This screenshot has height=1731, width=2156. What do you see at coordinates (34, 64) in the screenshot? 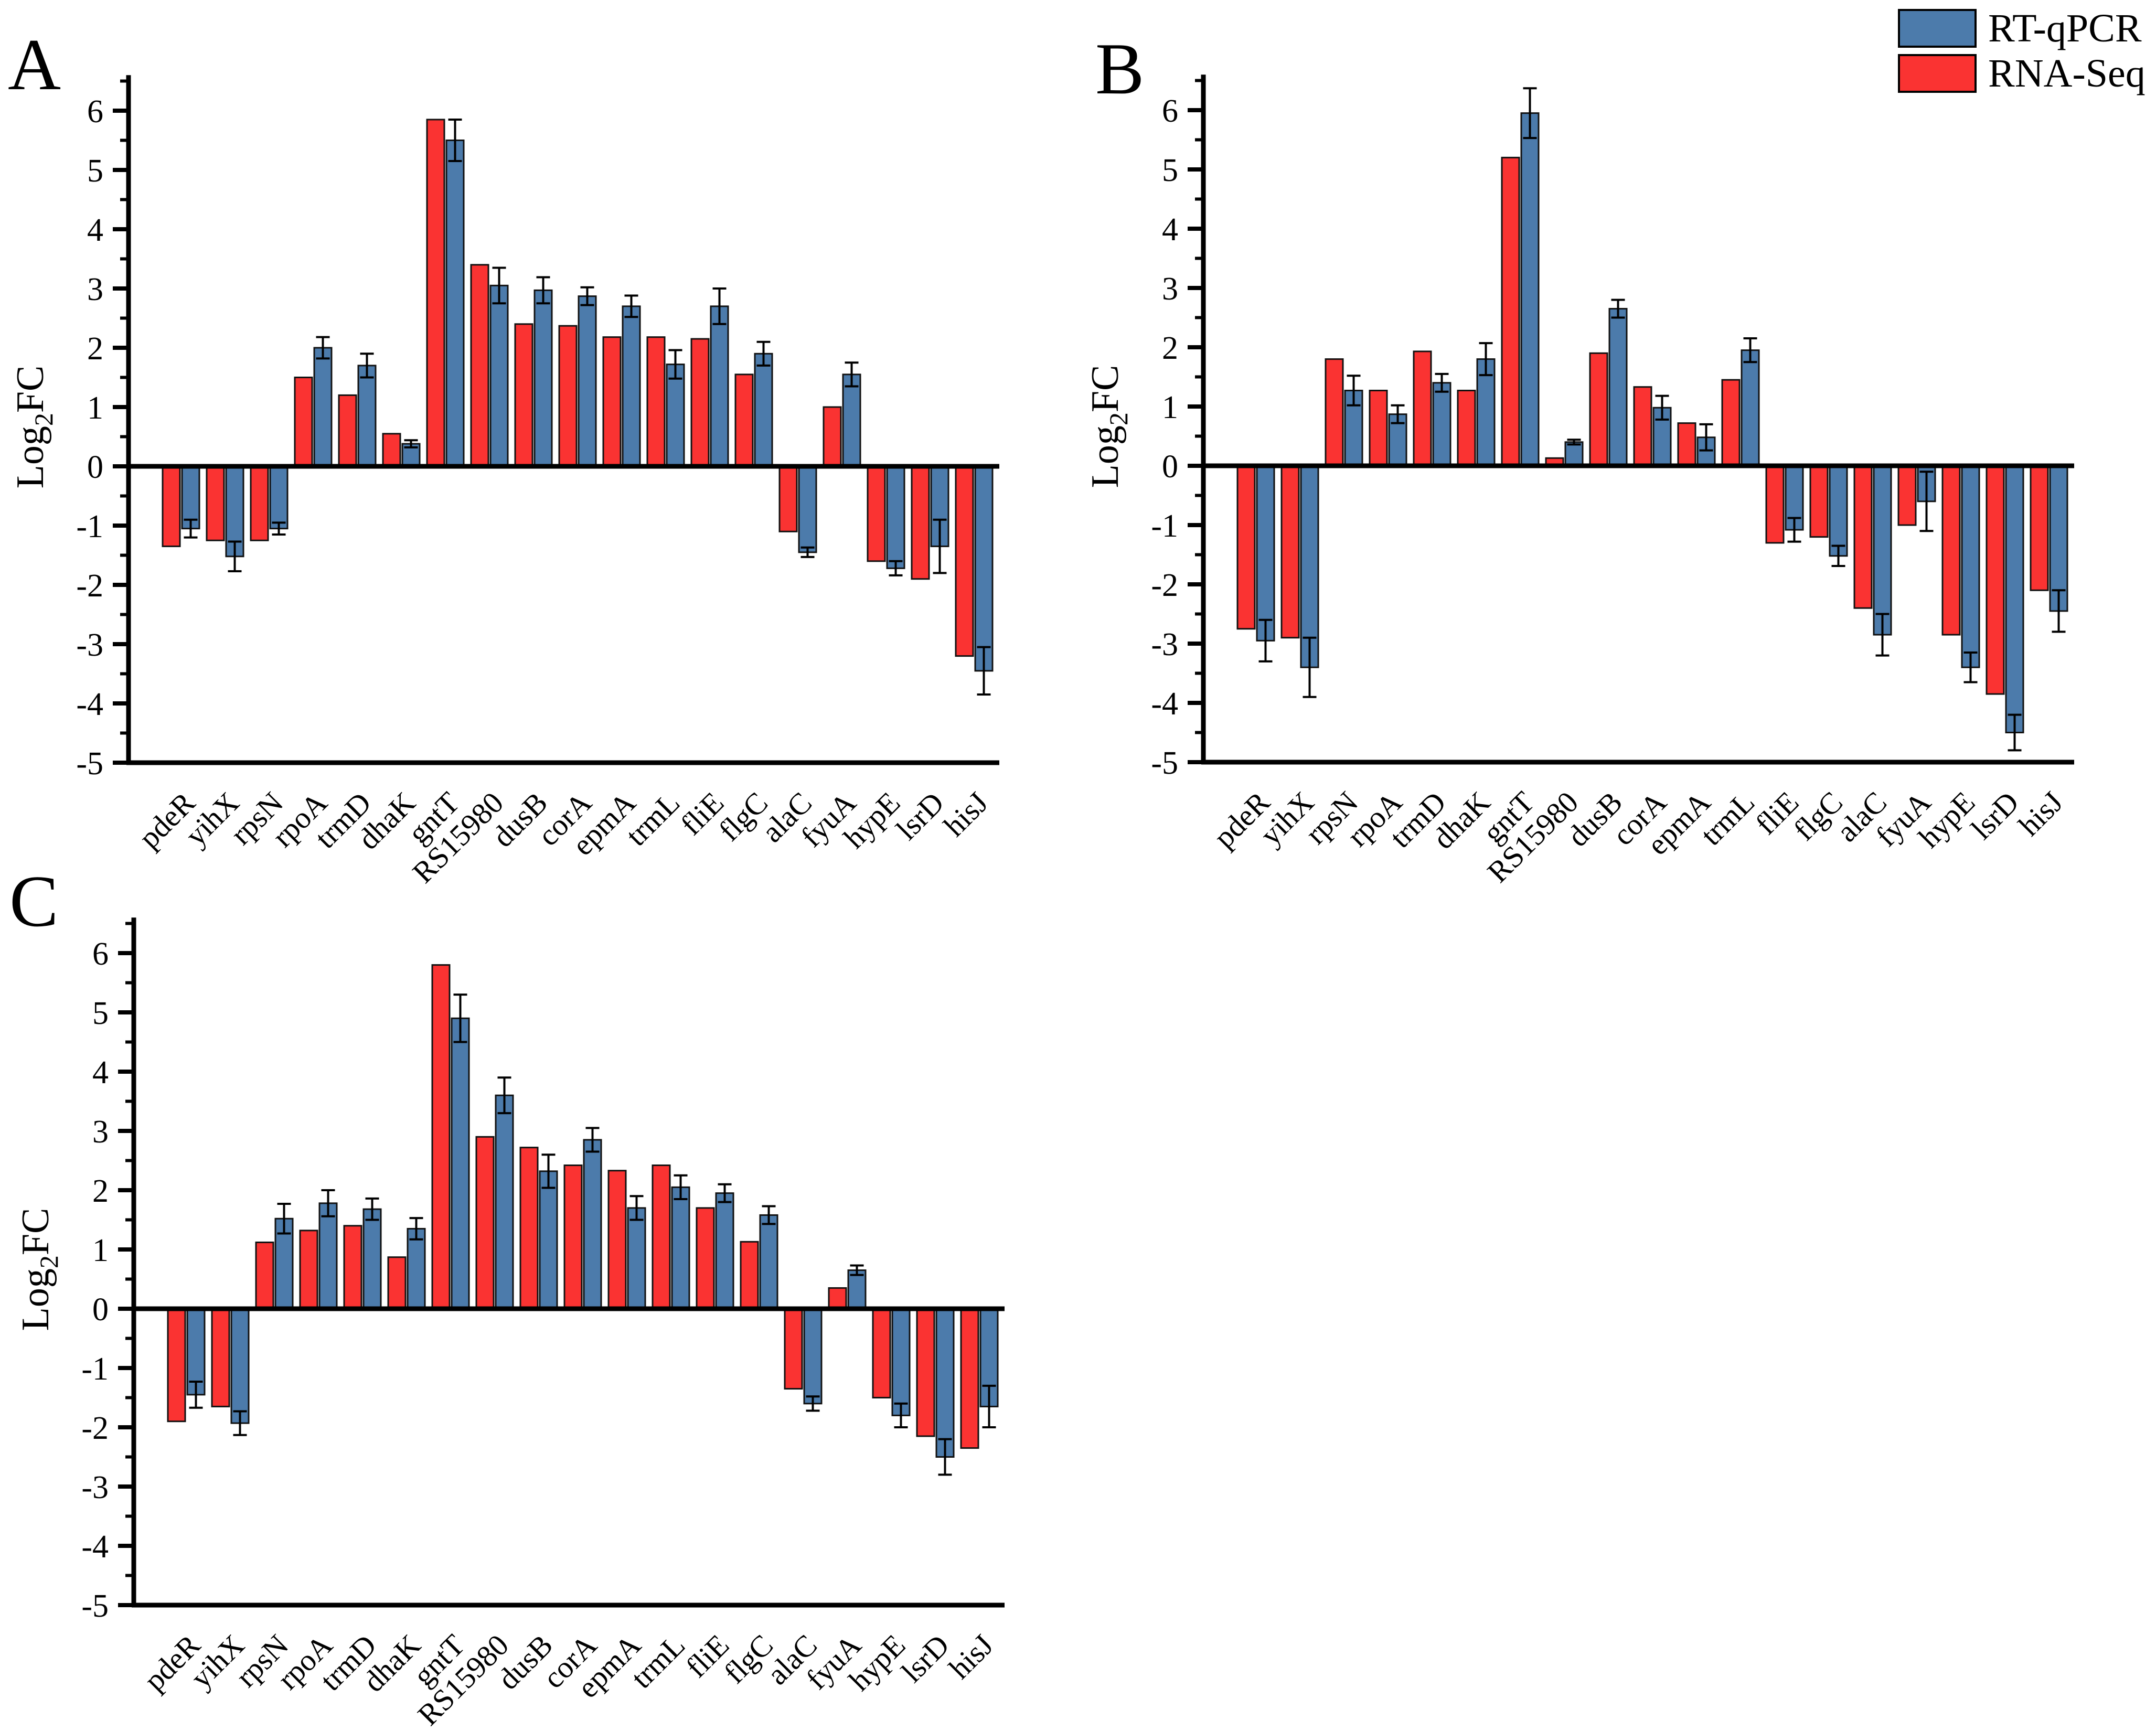
I see `panel-label-a: A` at bounding box center [34, 64].